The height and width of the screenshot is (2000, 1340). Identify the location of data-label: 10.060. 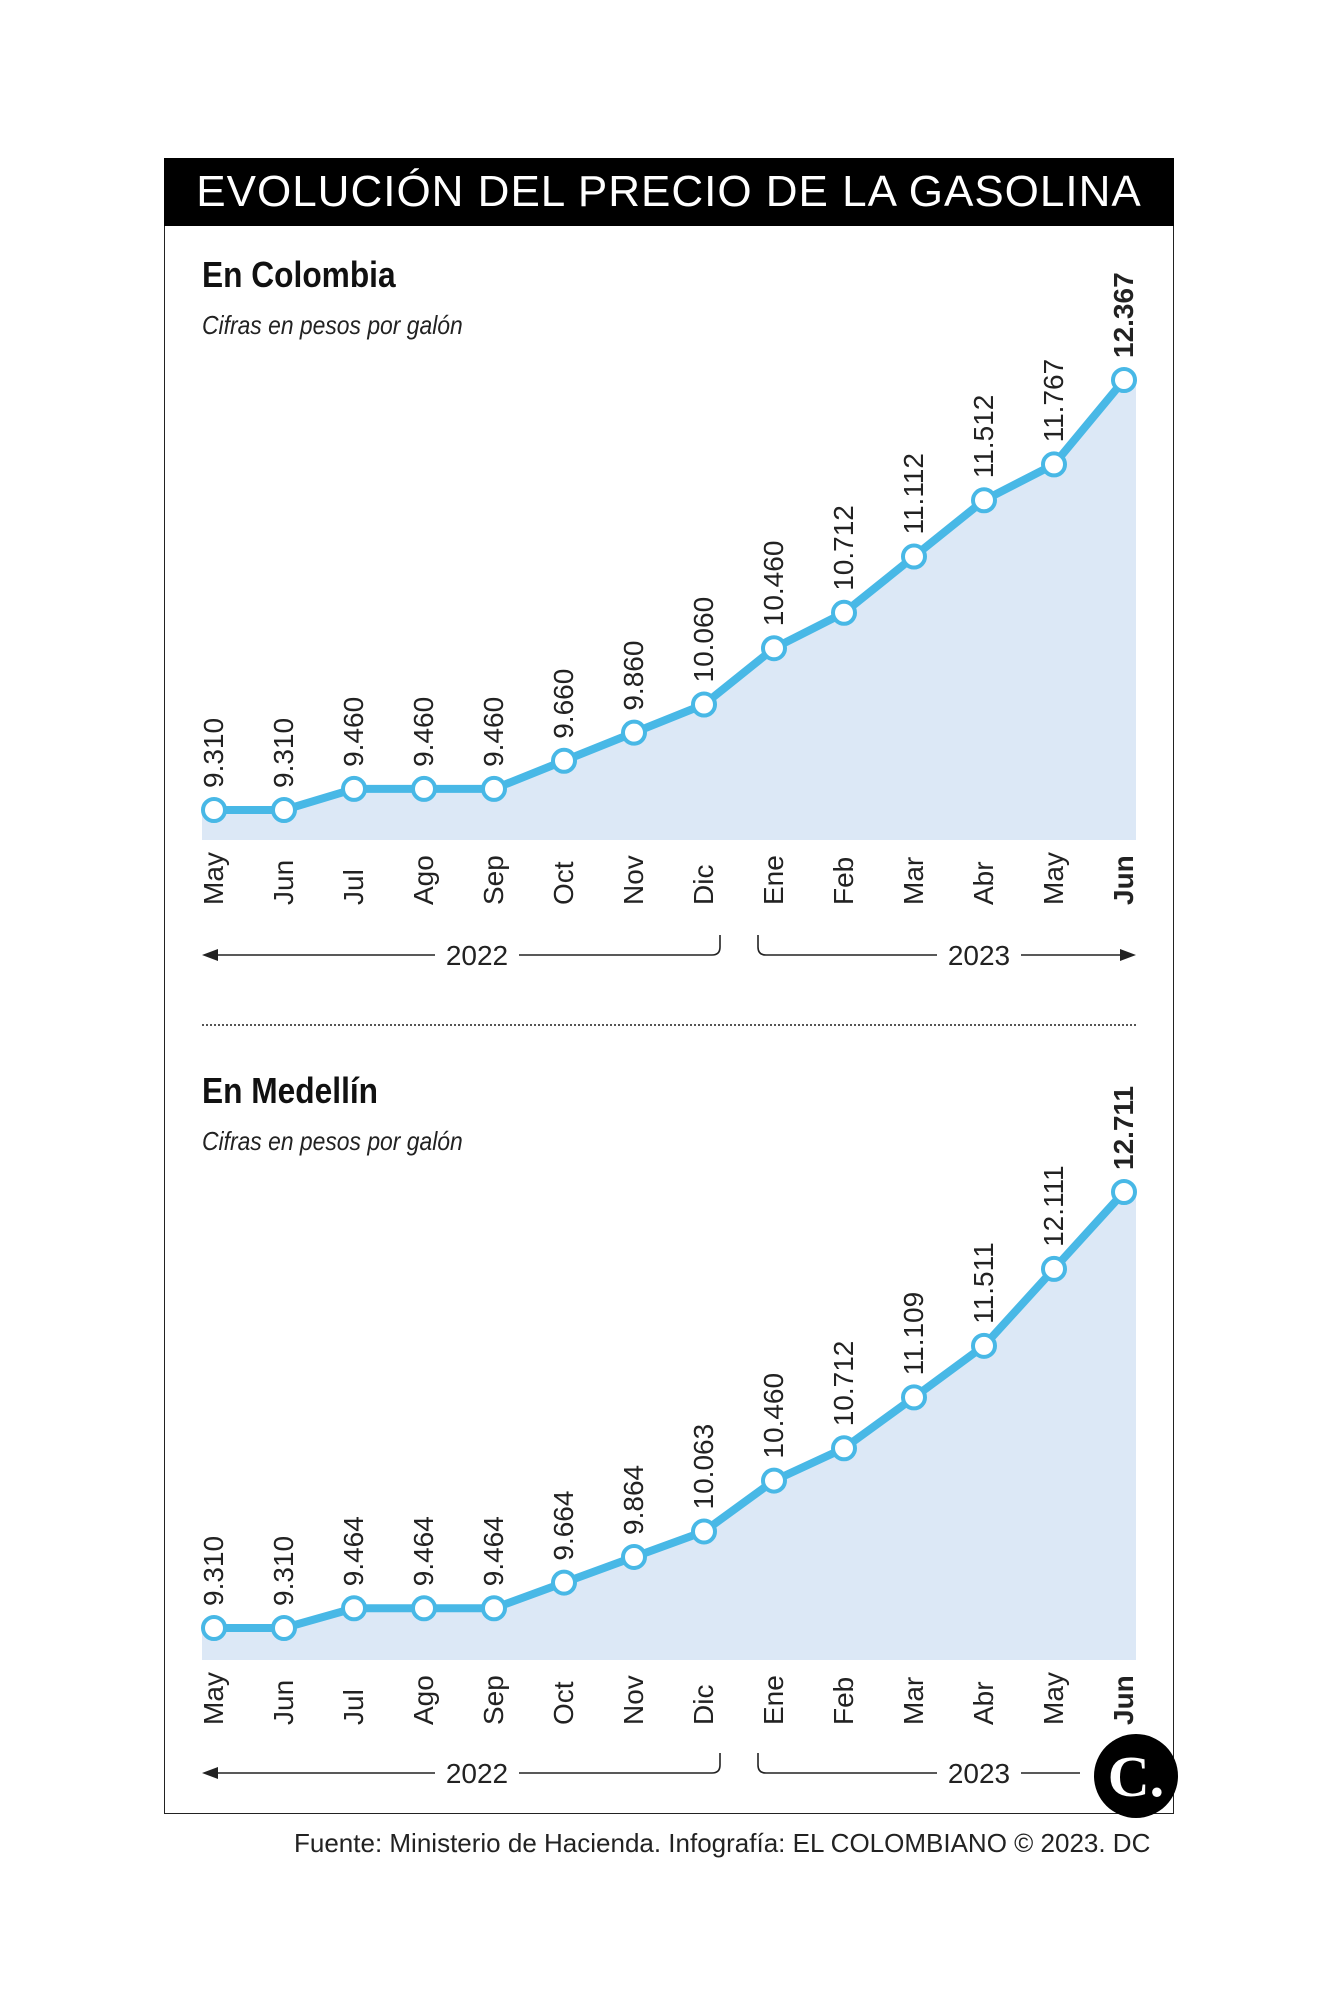
(703, 640).